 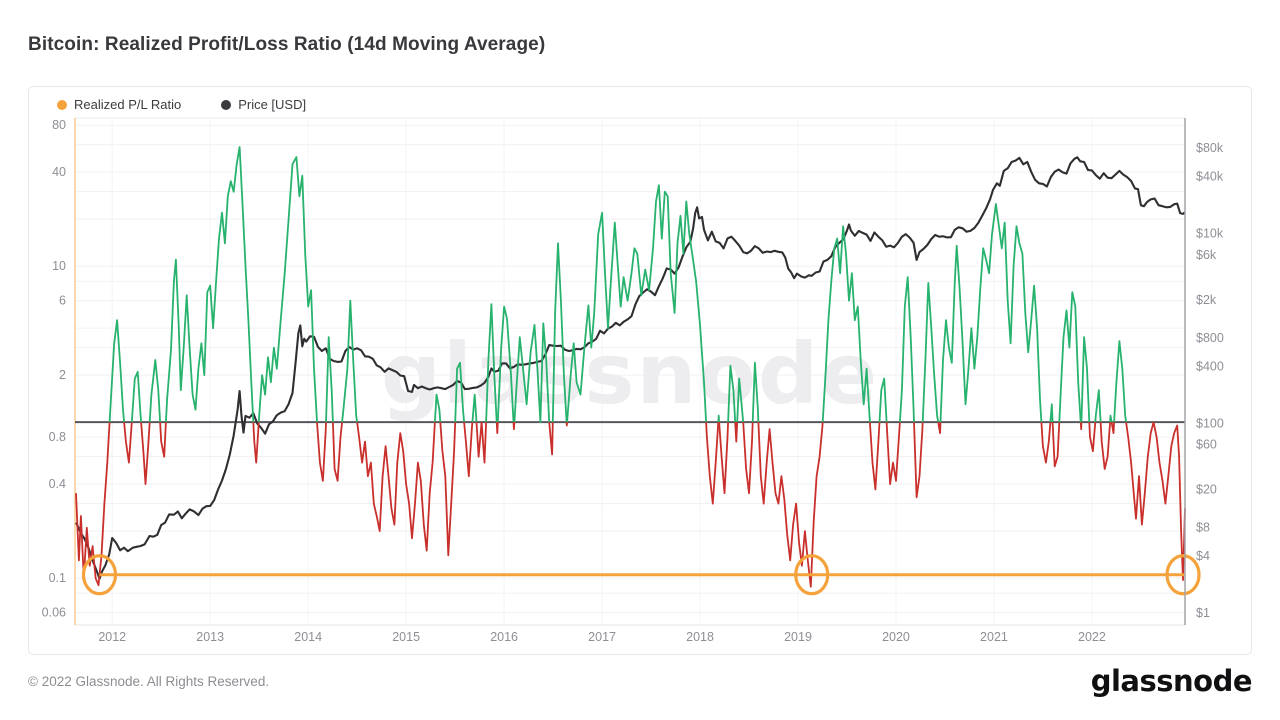 What do you see at coordinates (62, 301) in the screenshot?
I see `left-axis-tick-label: 6` at bounding box center [62, 301].